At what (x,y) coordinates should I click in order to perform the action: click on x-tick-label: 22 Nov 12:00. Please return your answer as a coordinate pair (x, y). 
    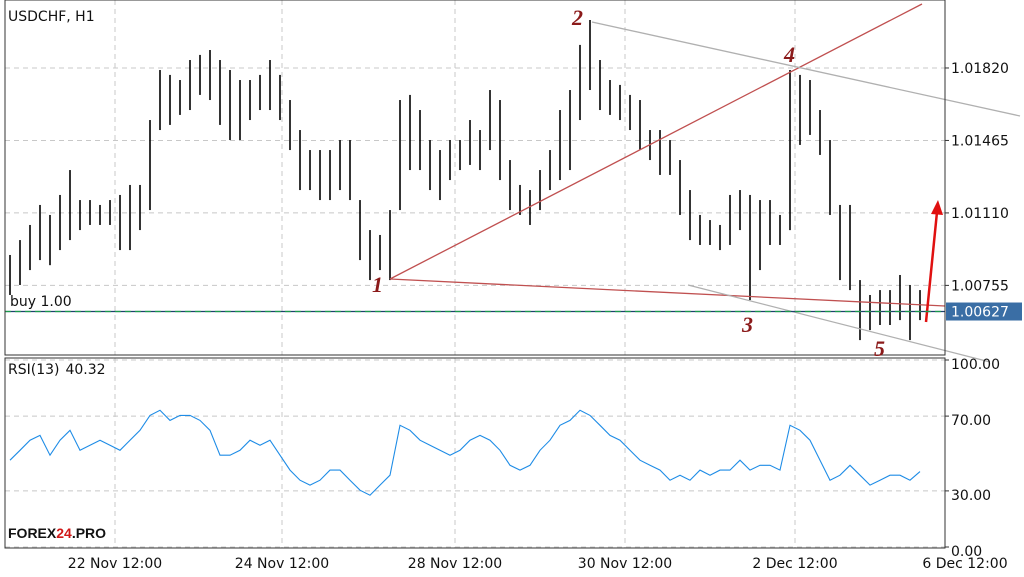
    Looking at the image, I should click on (115, 564).